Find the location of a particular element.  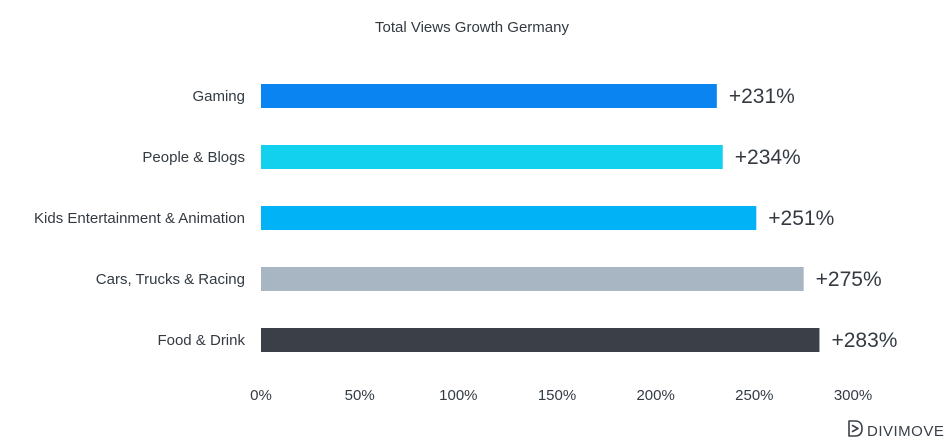

brand-footer: DIVIMOVE is located at coordinates (896, 430).